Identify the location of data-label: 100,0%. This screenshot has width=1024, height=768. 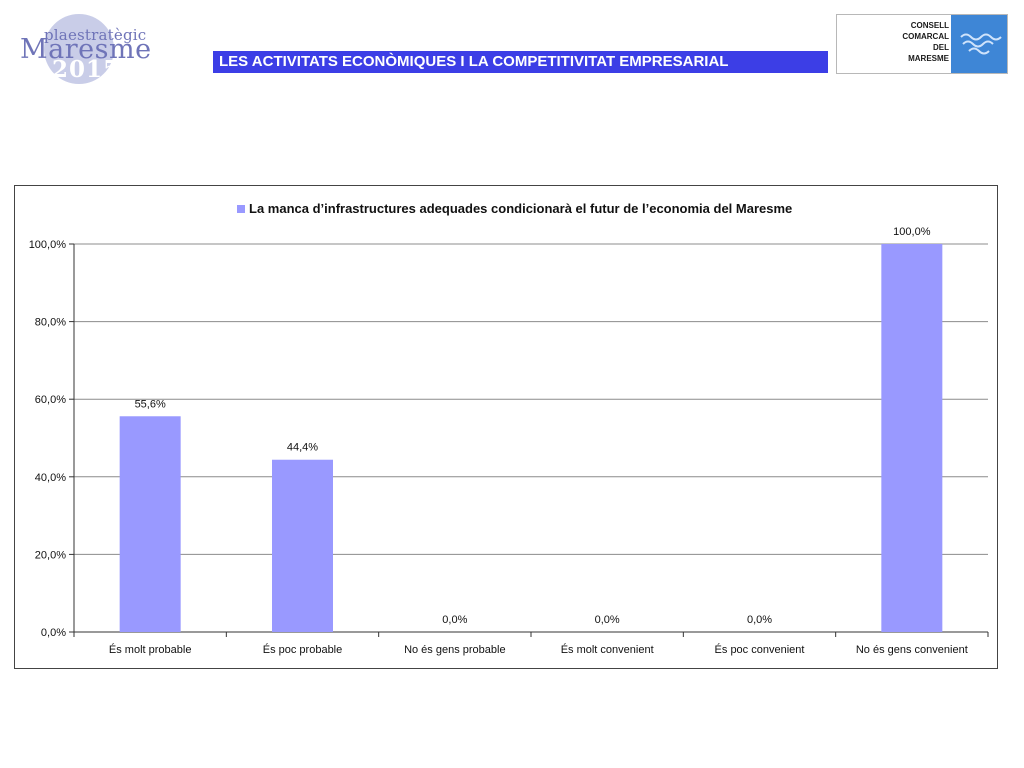
(912, 232).